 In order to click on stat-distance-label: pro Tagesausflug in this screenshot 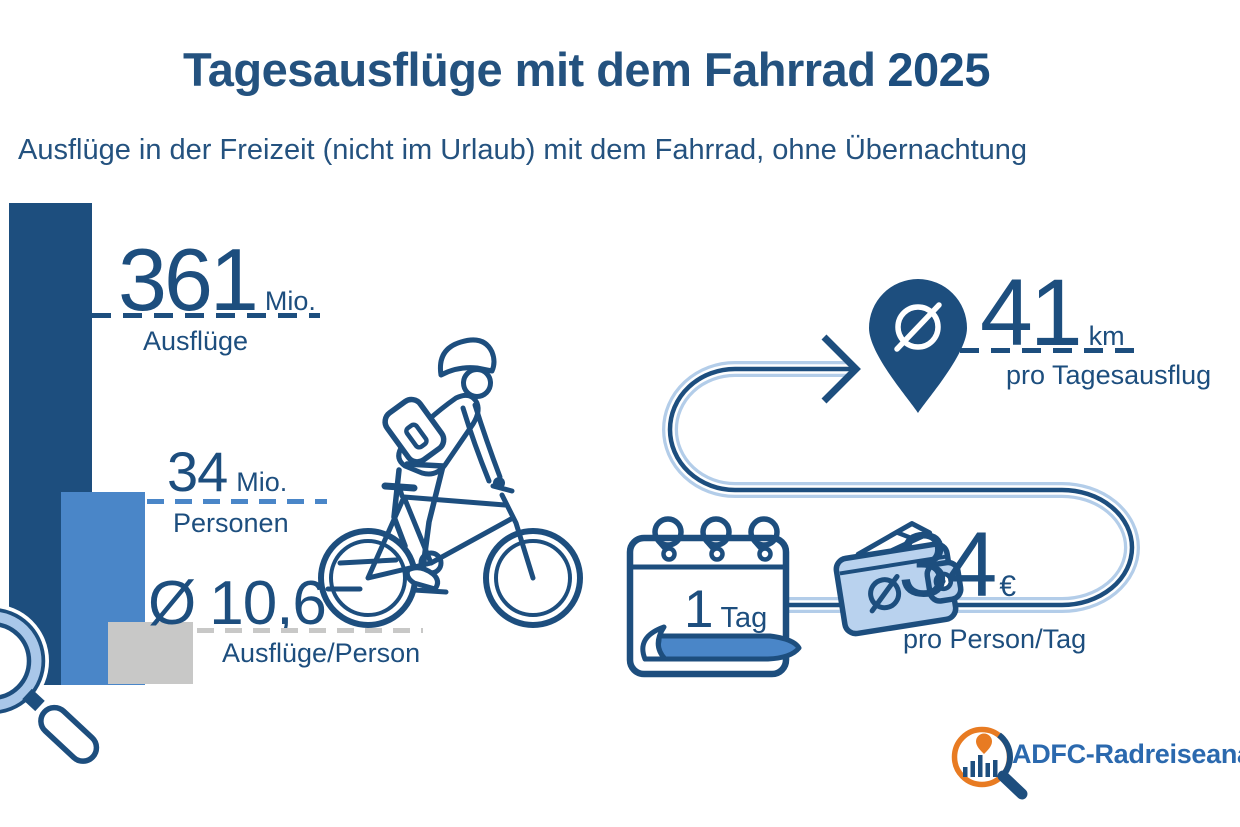, I will do `click(1109, 375)`.